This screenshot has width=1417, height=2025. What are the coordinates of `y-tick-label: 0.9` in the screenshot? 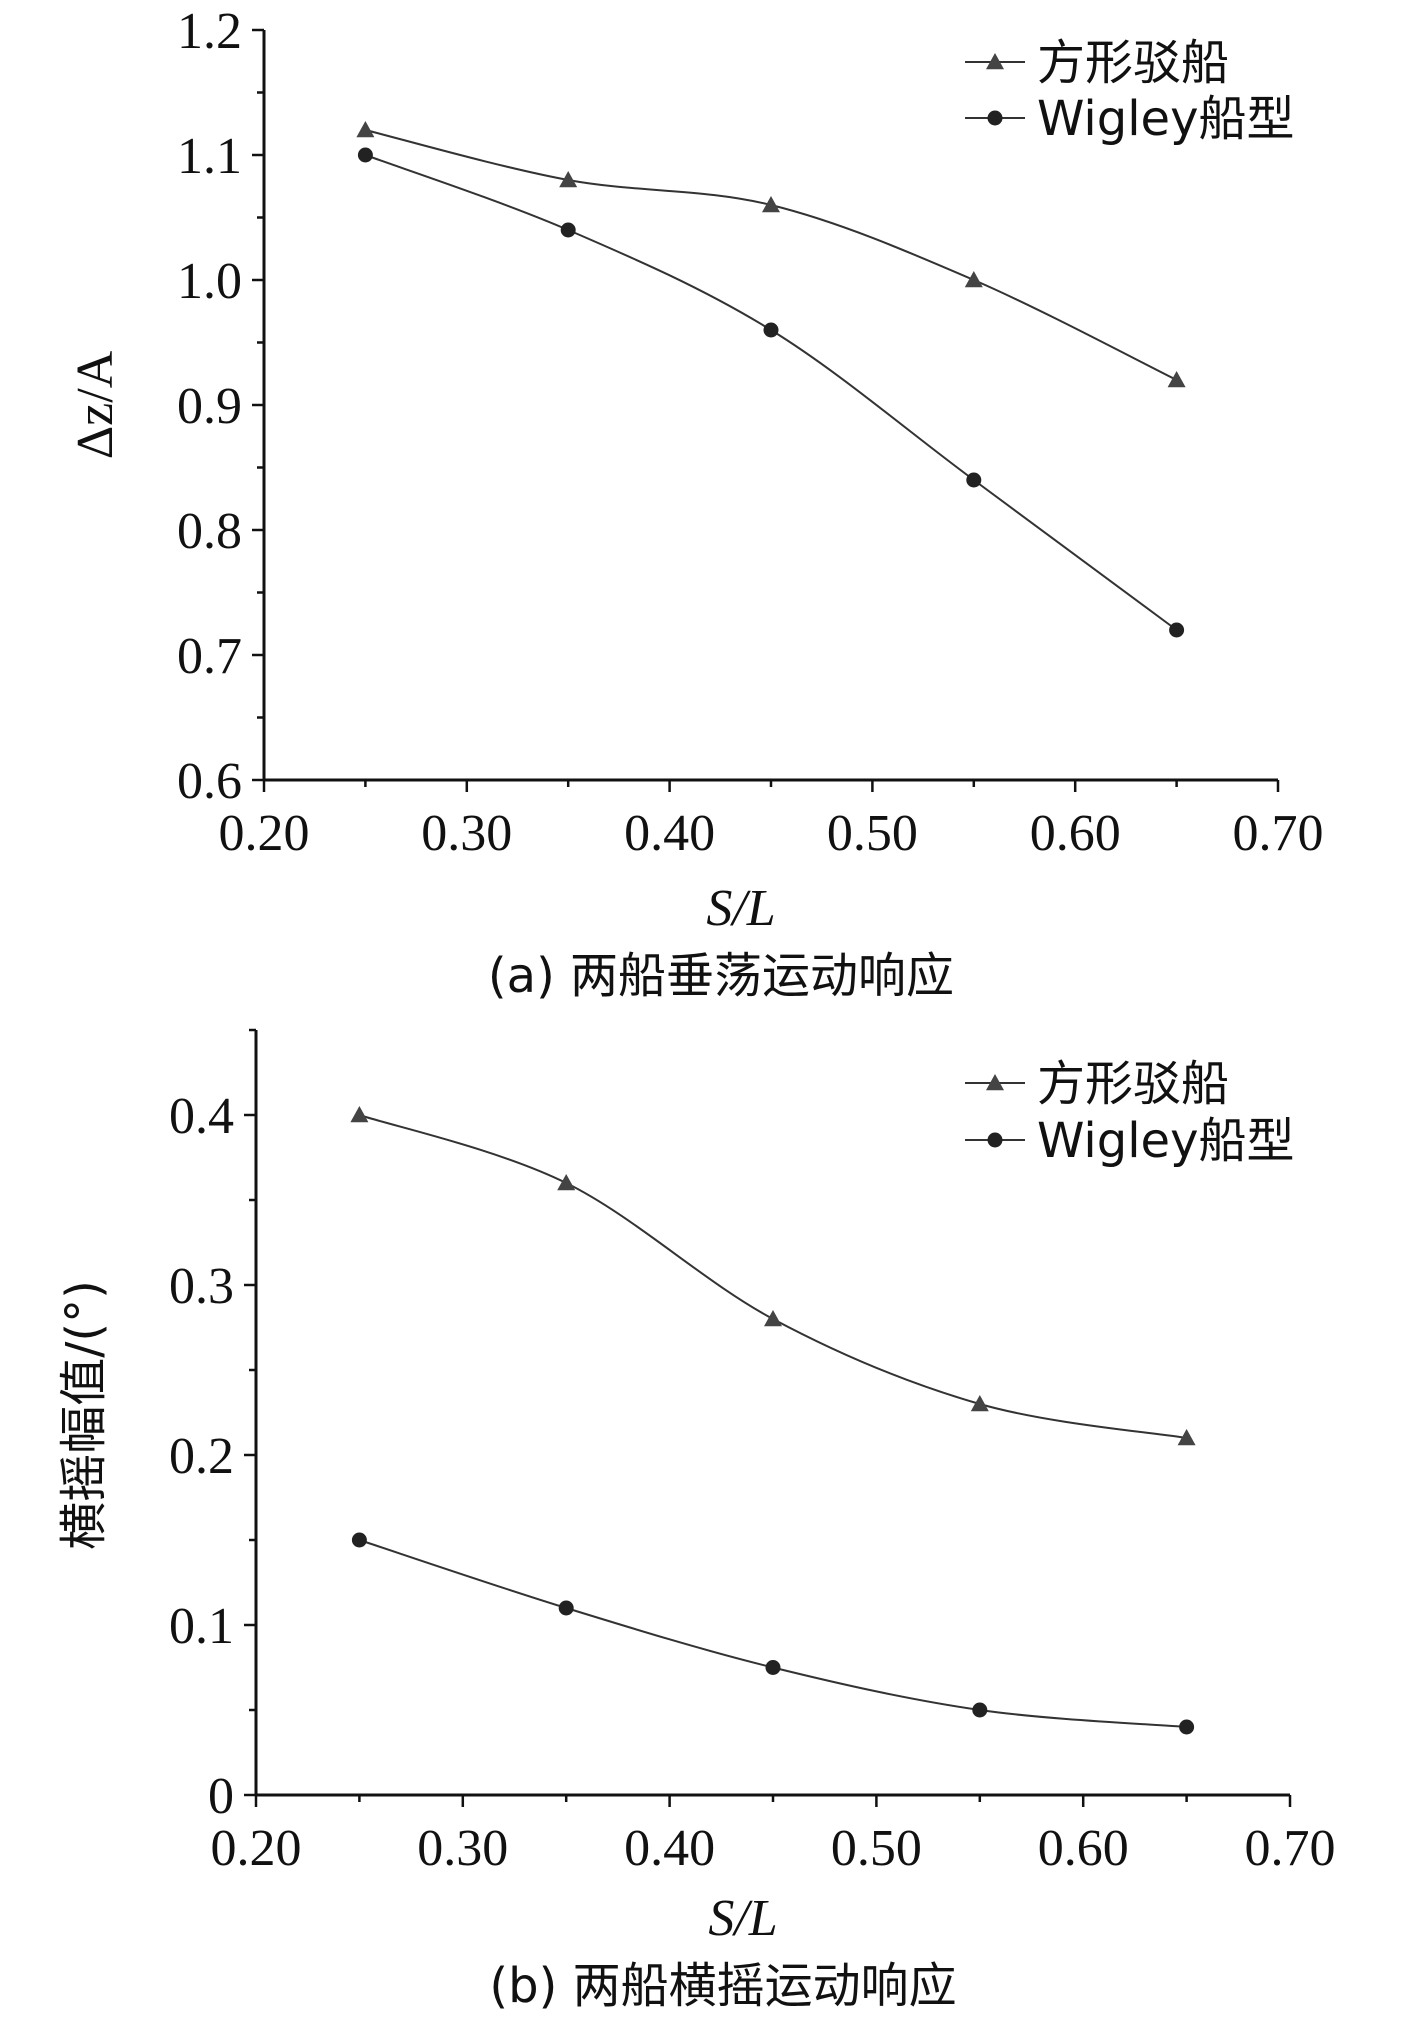 It's located at (209, 406).